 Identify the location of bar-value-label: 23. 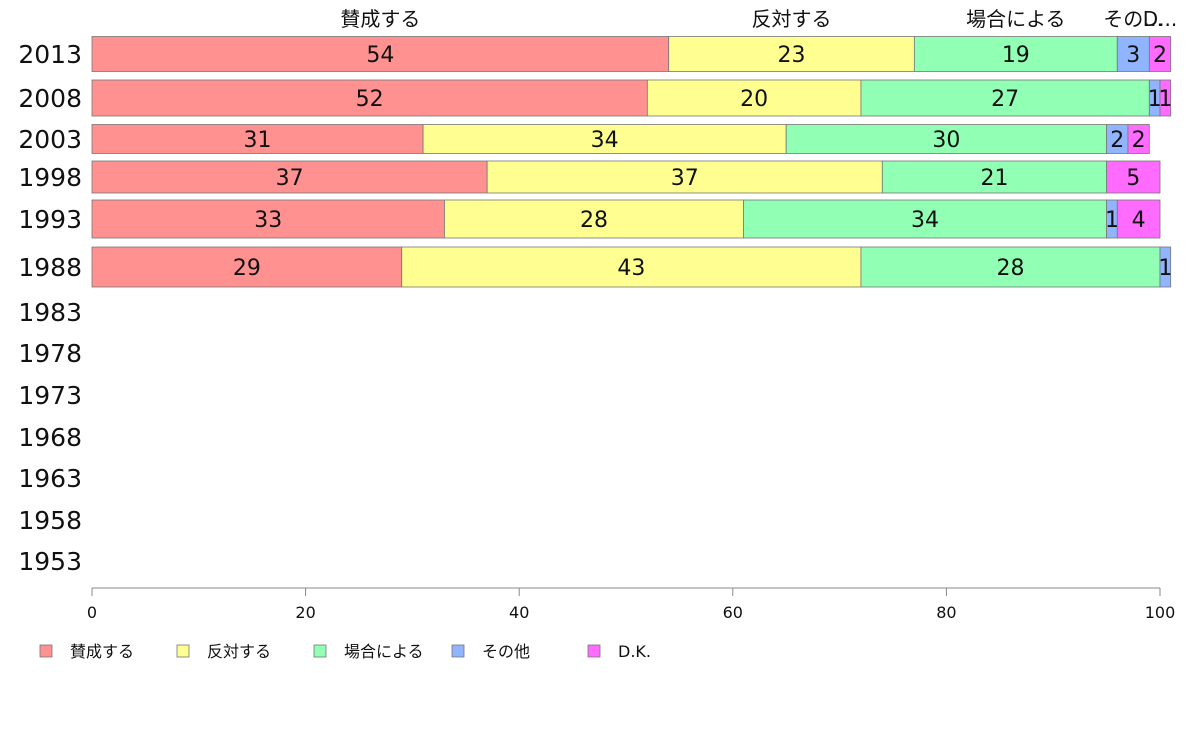
(792, 55).